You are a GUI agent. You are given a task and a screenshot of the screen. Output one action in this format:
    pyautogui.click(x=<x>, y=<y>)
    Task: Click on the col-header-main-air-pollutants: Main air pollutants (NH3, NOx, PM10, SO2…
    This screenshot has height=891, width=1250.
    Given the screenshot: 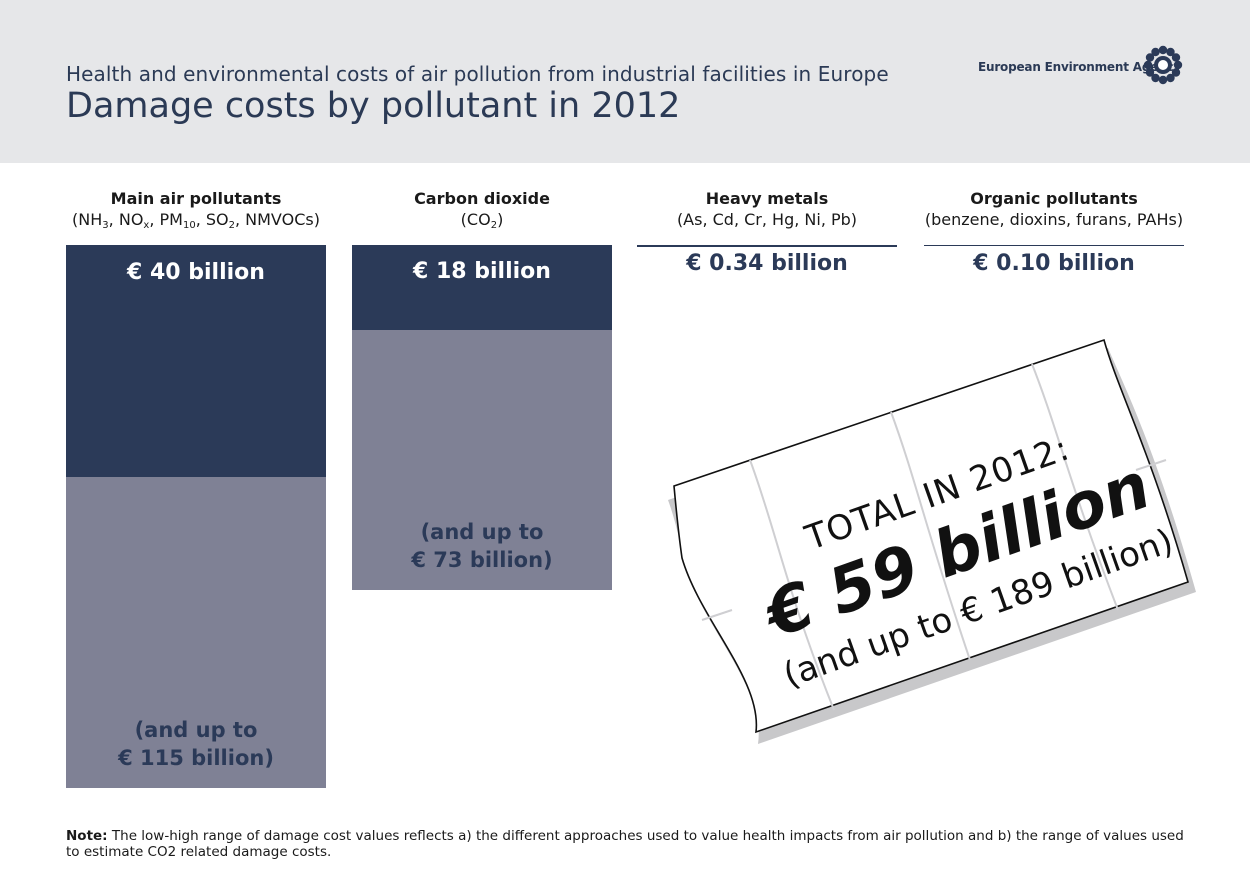 What is the action you would take?
    pyautogui.click(x=196, y=209)
    